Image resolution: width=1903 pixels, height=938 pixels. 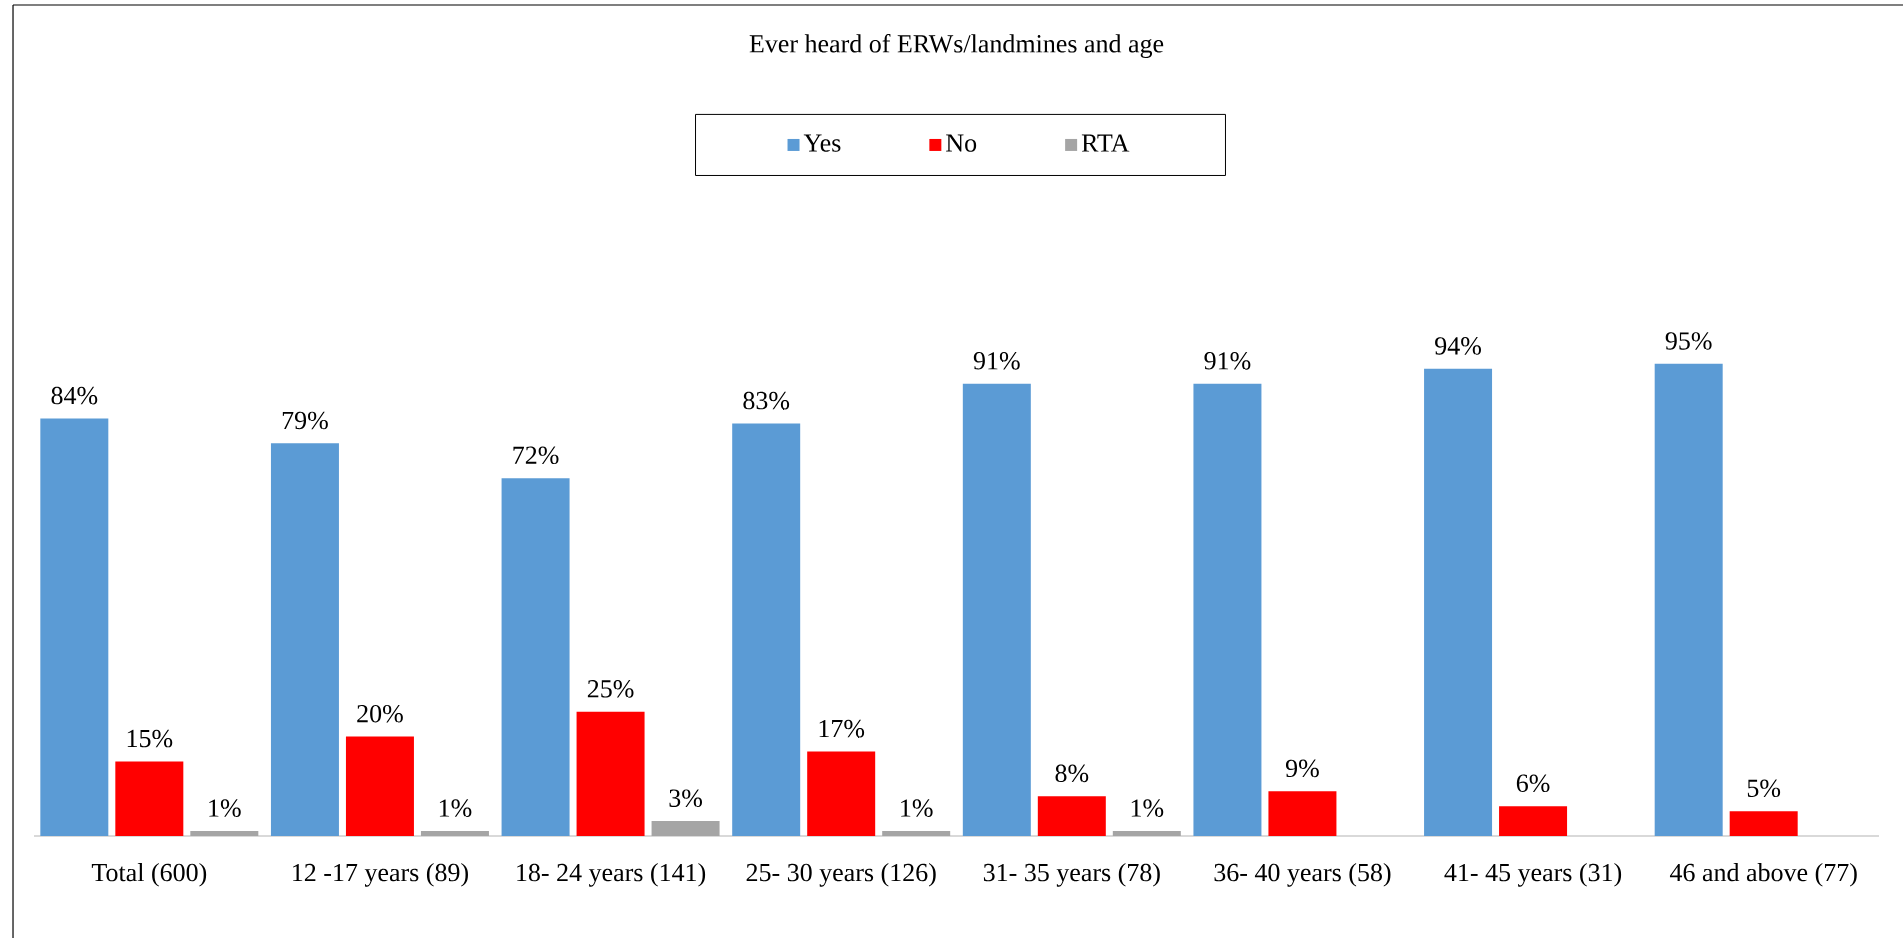 I want to click on data-label: 83%, so click(x=766, y=400).